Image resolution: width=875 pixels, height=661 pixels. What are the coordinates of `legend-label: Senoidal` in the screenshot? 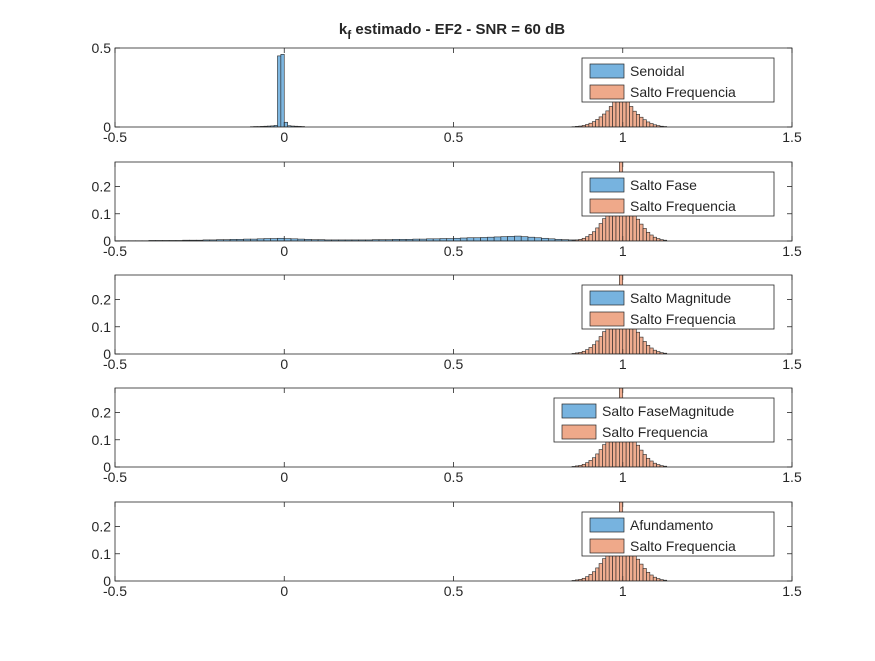 It's located at (657, 71).